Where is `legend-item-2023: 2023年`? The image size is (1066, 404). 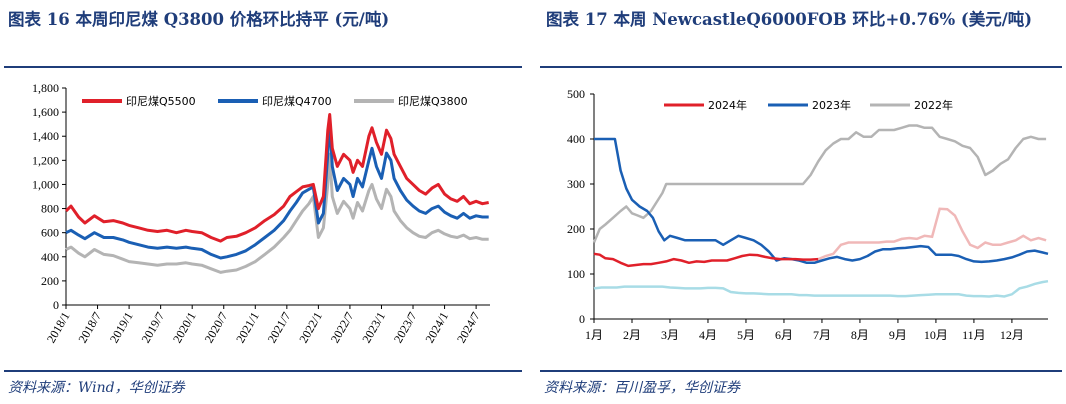 legend-item-2023: 2023年 is located at coordinates (809, 105).